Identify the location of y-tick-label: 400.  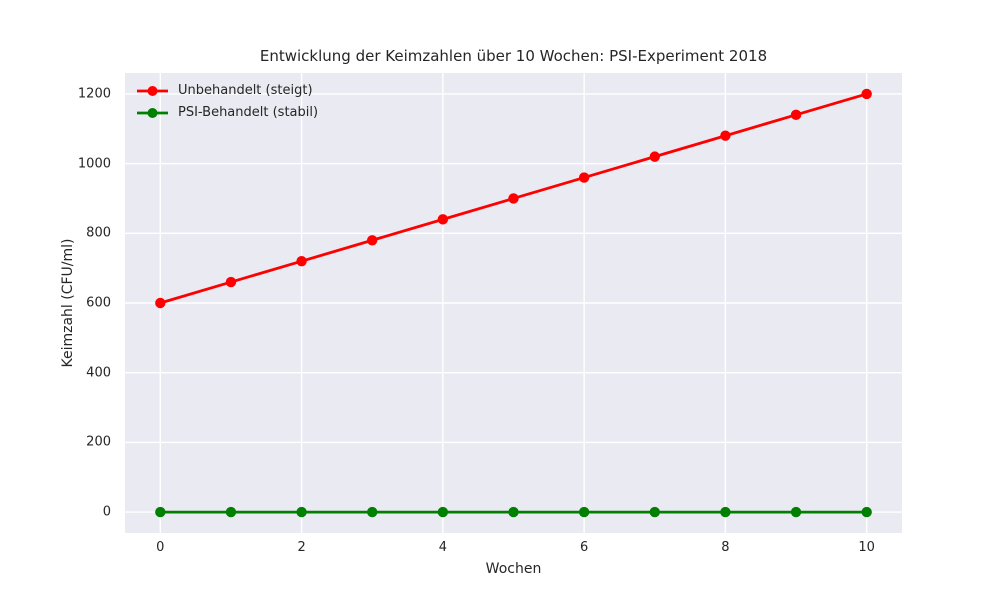
(98, 373).